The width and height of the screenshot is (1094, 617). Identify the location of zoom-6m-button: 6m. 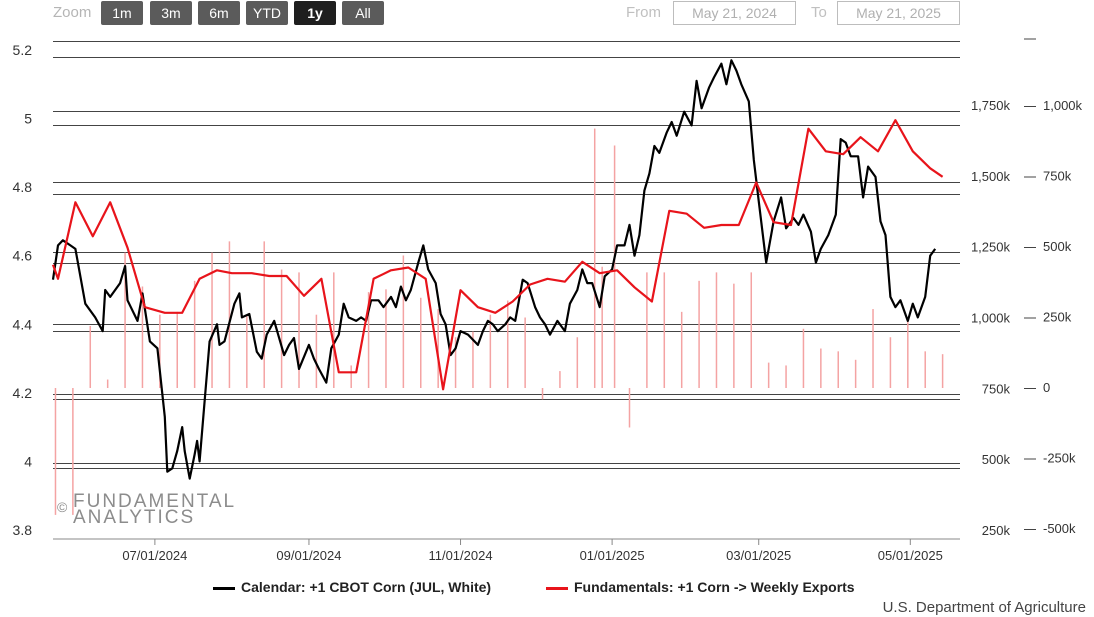
(219, 13).